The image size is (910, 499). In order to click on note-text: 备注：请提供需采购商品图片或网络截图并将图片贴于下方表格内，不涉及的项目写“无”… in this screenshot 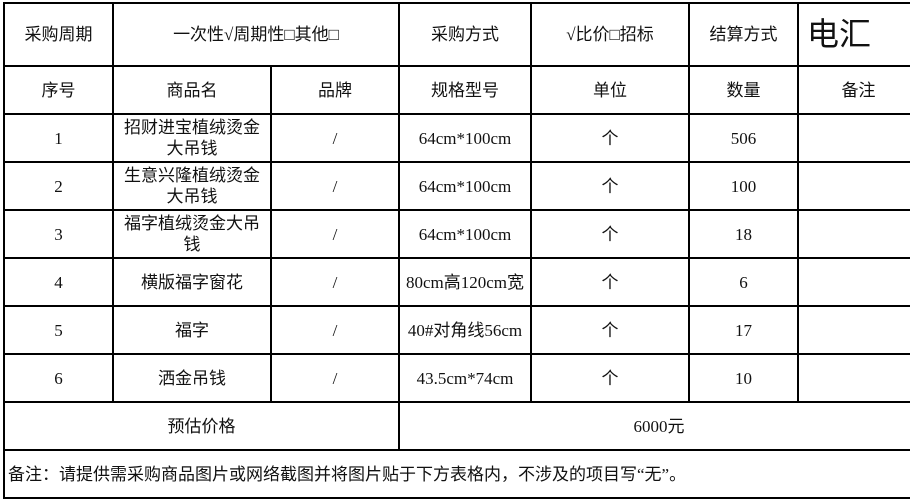, I will do `click(456, 474)`.